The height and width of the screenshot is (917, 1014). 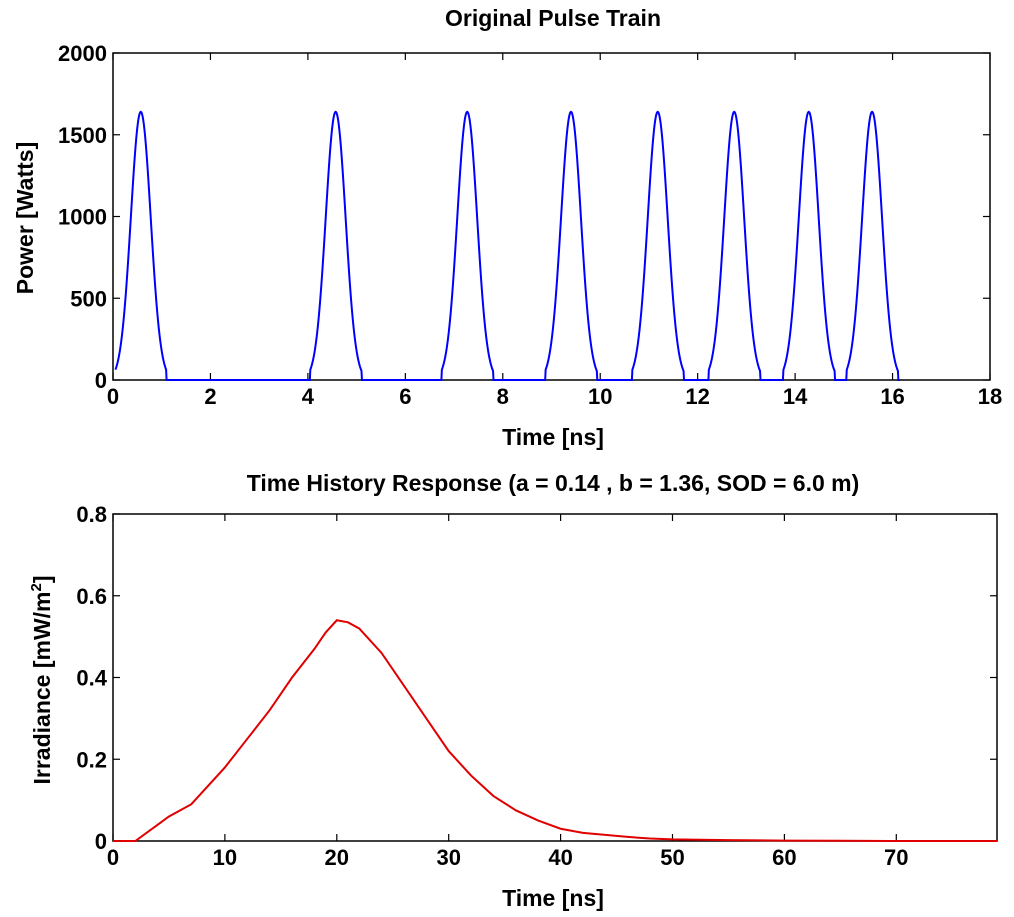 What do you see at coordinates (82, 217) in the screenshot?
I see `pulse-train-ytick-label: 1000` at bounding box center [82, 217].